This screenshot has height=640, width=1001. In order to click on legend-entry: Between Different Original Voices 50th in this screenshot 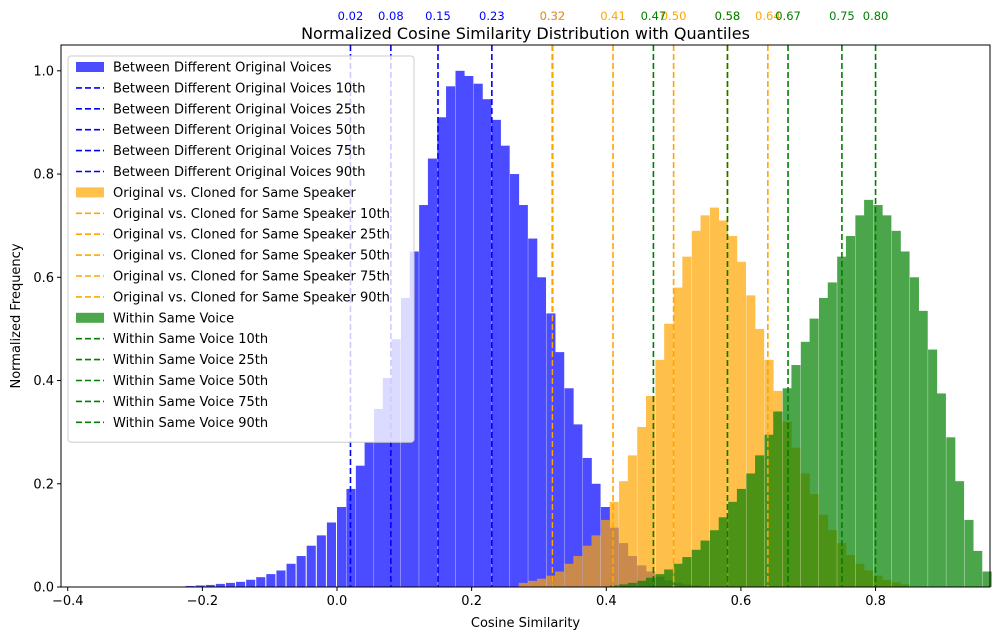, I will do `click(221, 130)`.